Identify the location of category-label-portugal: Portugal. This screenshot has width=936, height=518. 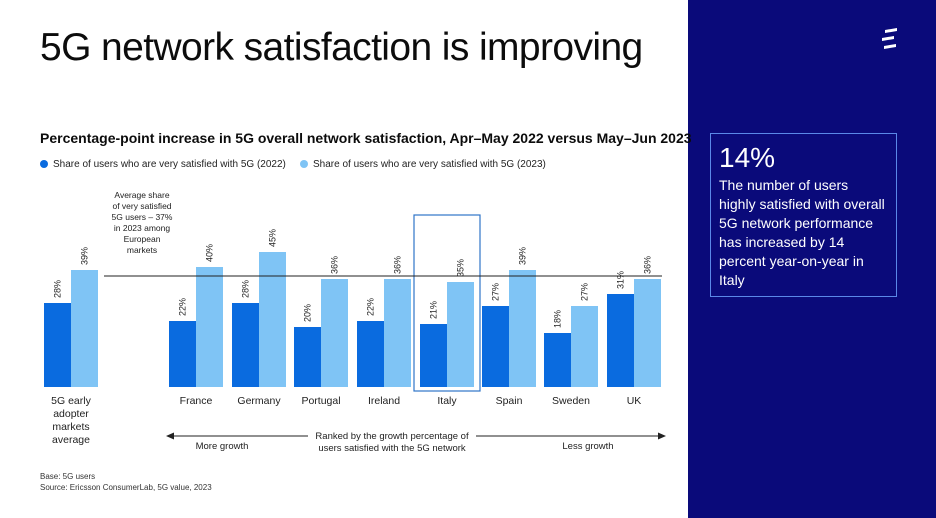
(320, 401).